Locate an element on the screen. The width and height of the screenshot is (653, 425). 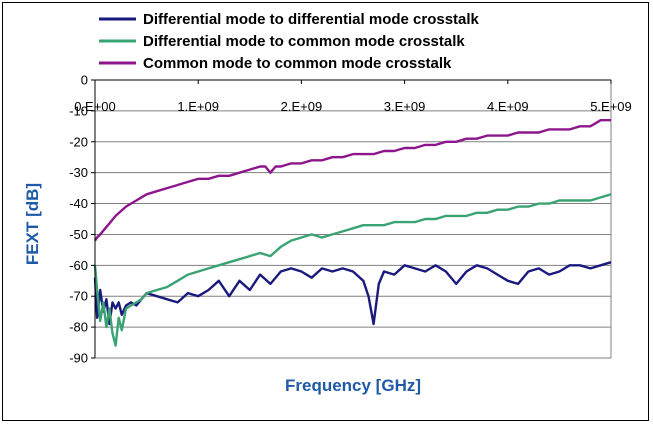
y-tick-label: -20 is located at coordinates (78, 141).